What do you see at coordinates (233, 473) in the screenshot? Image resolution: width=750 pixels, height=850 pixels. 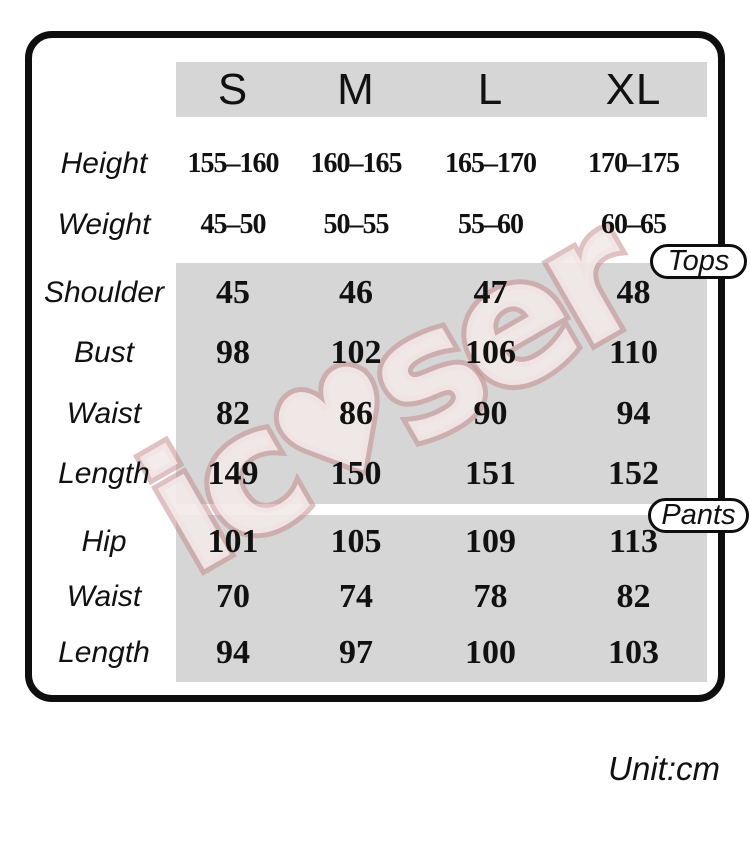 I see `cell-value: 149` at bounding box center [233, 473].